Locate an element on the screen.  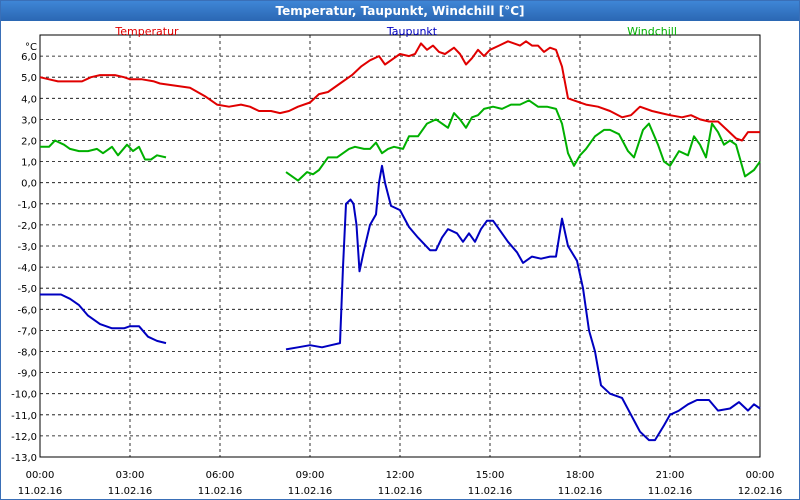
y-tick-label: 1,0 is located at coordinates (29, 163).